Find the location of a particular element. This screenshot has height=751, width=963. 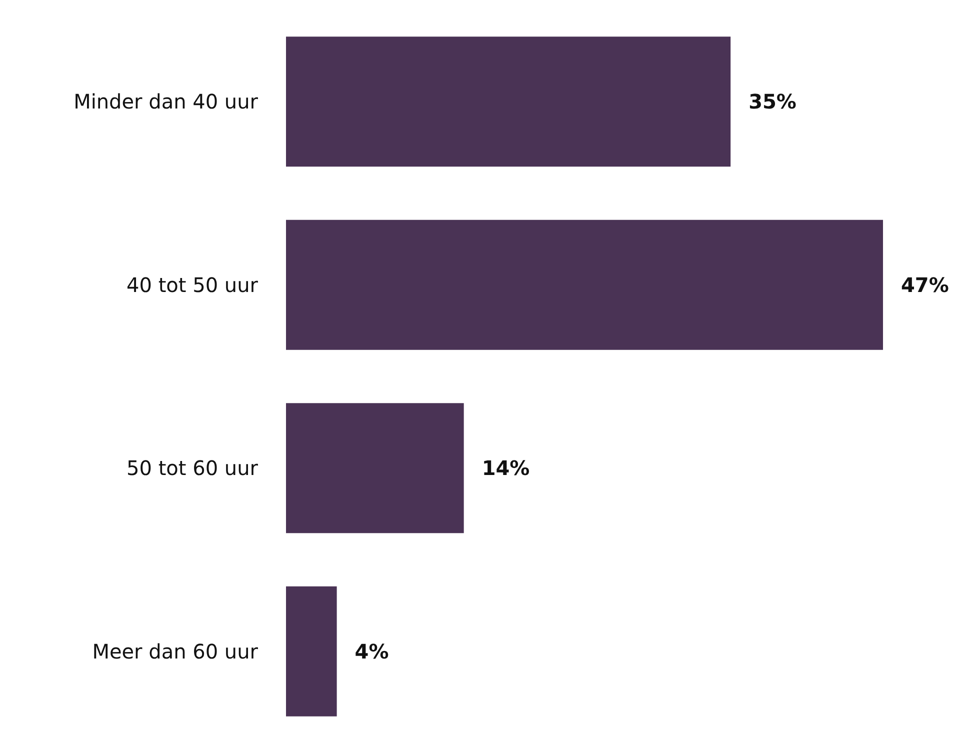

y-tick-label: Minder dan 40 uur is located at coordinates (166, 102).